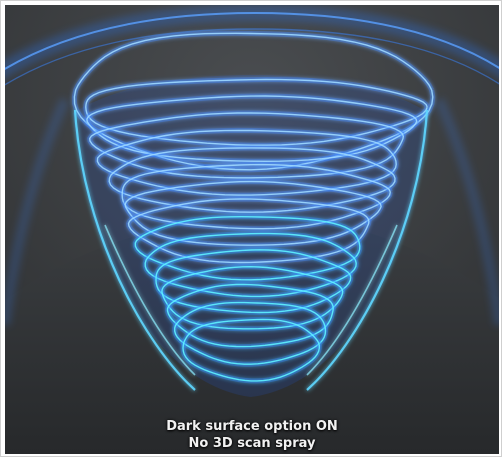  What do you see at coordinates (252, 426) in the screenshot?
I see `caption-line-1: Dark surface option ON` at bounding box center [252, 426].